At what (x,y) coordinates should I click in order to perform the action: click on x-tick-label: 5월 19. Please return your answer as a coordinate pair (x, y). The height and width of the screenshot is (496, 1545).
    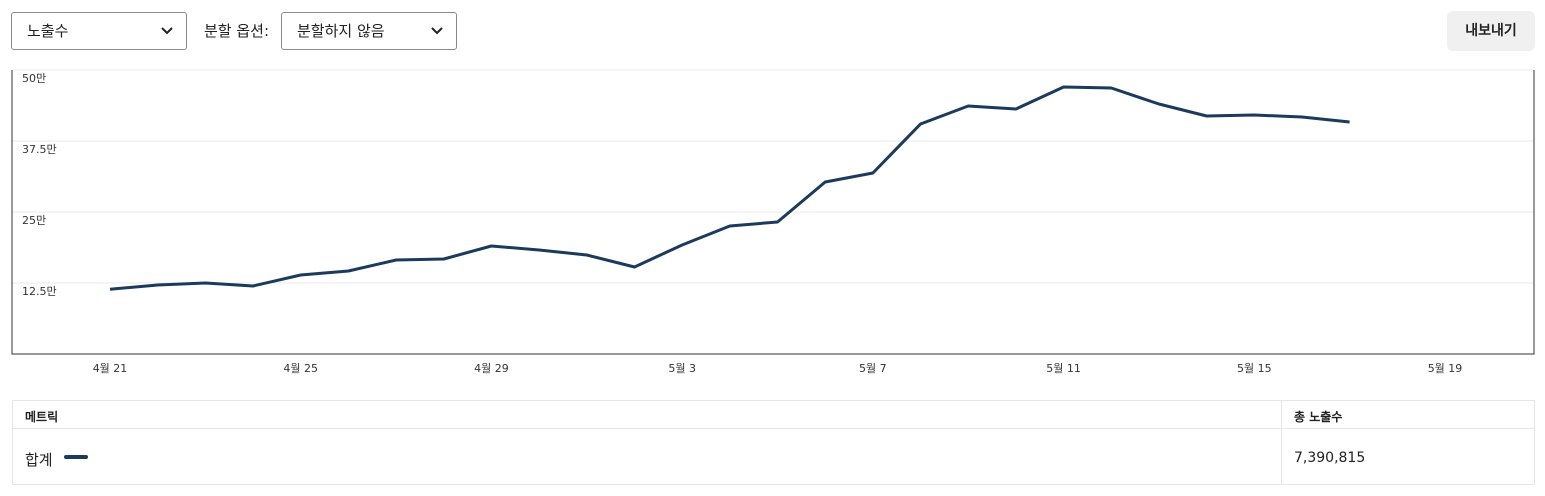
    Looking at the image, I should click on (1445, 368).